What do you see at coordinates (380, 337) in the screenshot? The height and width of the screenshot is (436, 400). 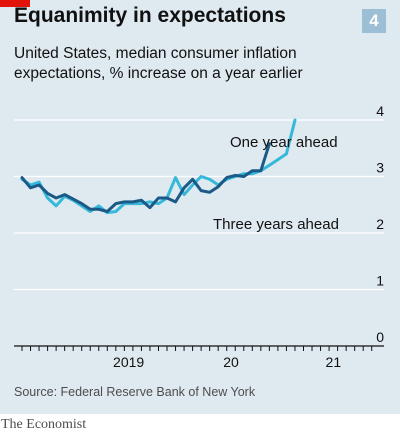 I see `y-tick-label-0: 0` at bounding box center [380, 337].